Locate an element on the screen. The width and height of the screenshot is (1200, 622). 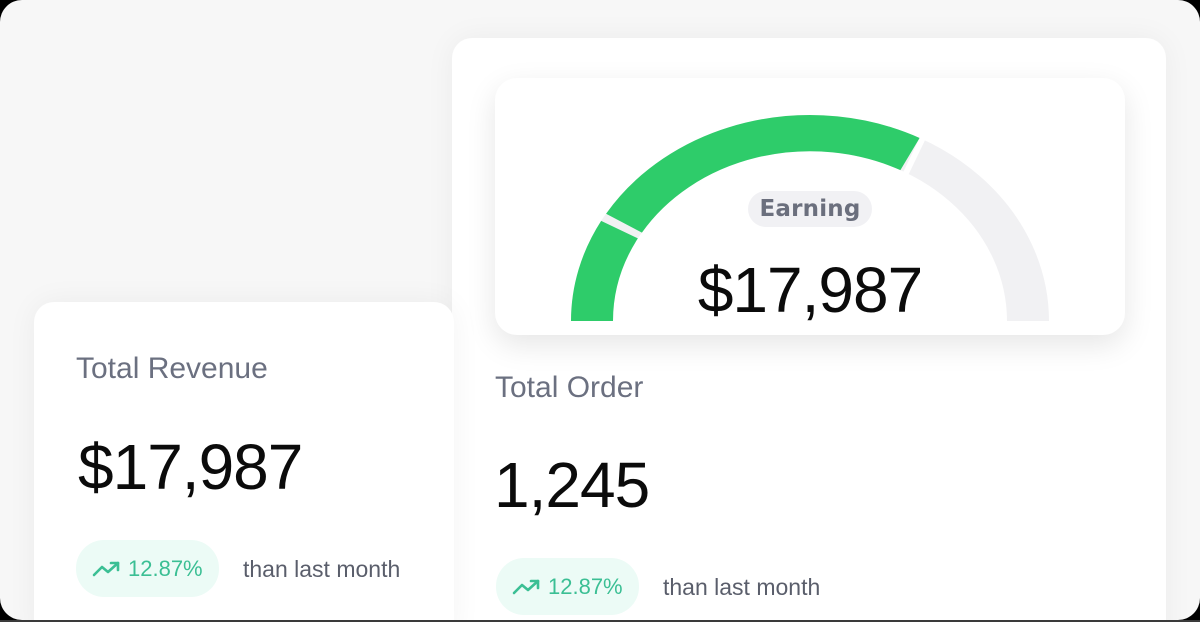
earning-gauge is located at coordinates (810, 218).